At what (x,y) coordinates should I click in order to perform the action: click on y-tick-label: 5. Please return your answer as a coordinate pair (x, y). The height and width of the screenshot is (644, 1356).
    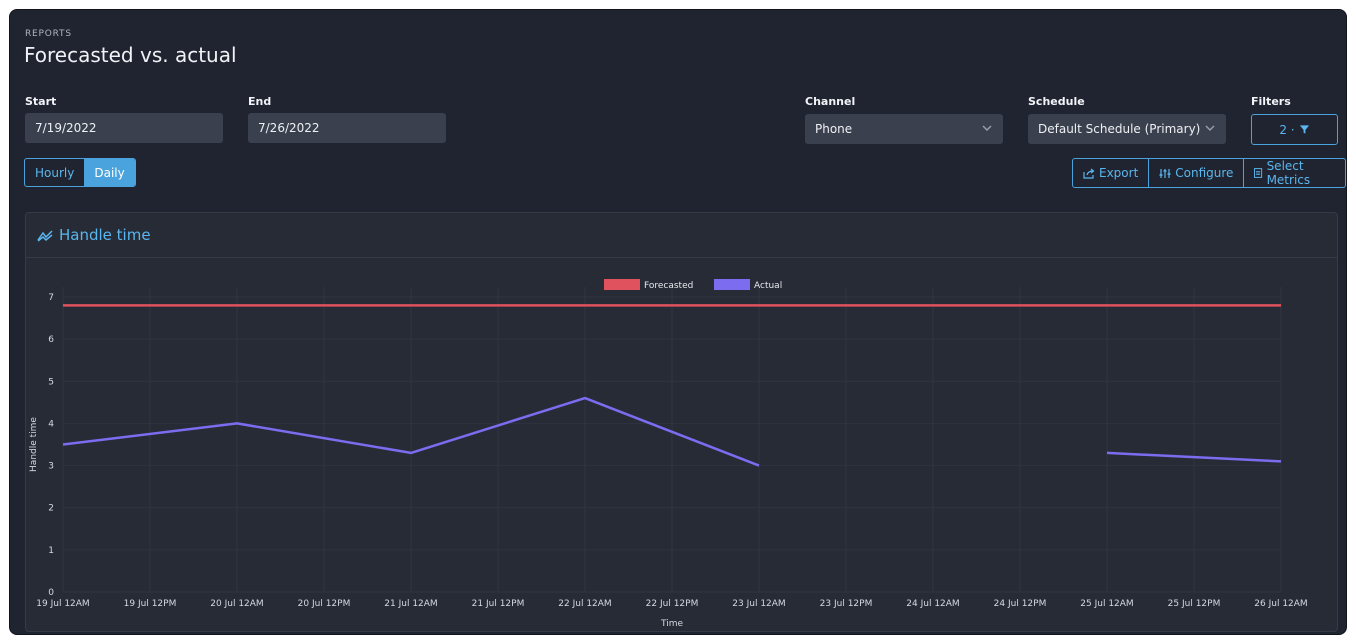
    Looking at the image, I should click on (51, 382).